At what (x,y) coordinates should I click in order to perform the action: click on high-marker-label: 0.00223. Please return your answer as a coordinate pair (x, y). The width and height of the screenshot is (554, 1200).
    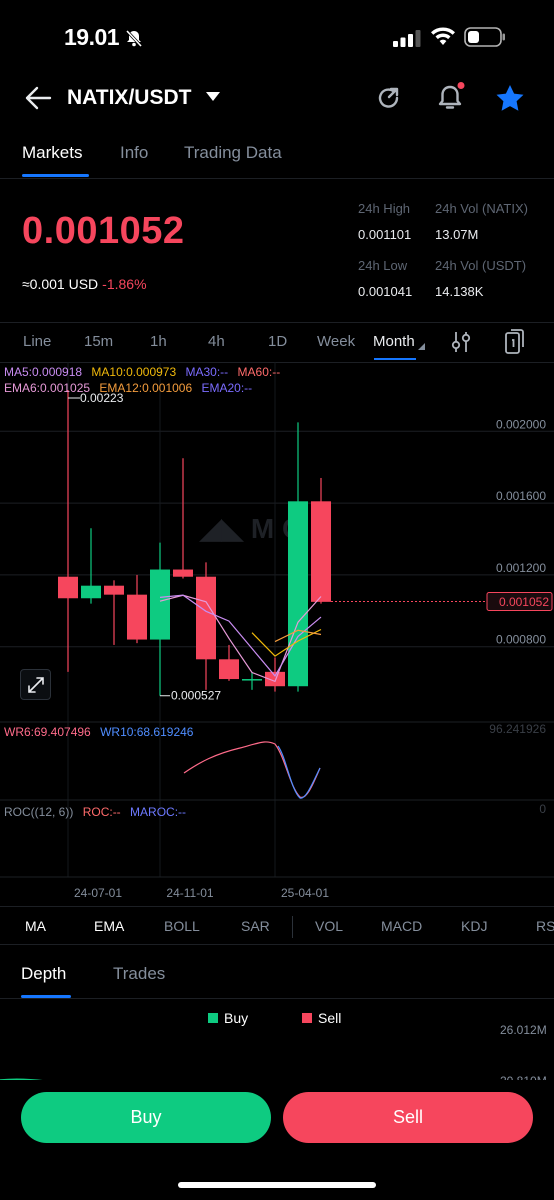
    Looking at the image, I should click on (102, 398).